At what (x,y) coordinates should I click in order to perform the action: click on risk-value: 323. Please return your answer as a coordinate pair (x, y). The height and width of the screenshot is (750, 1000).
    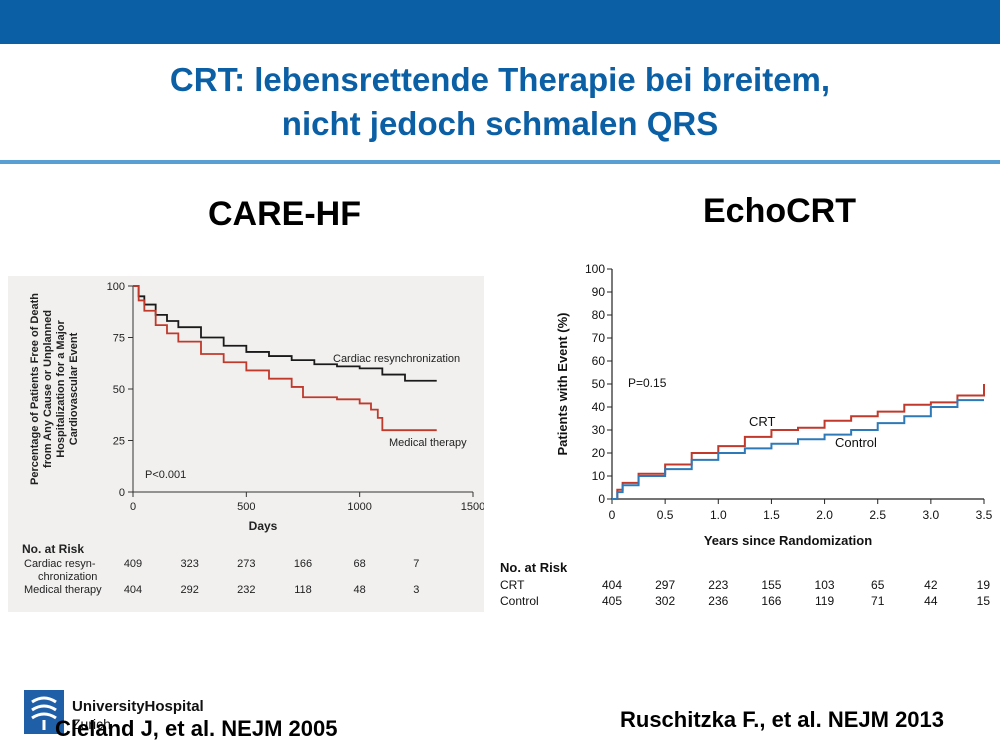
    Looking at the image, I should click on (189, 564).